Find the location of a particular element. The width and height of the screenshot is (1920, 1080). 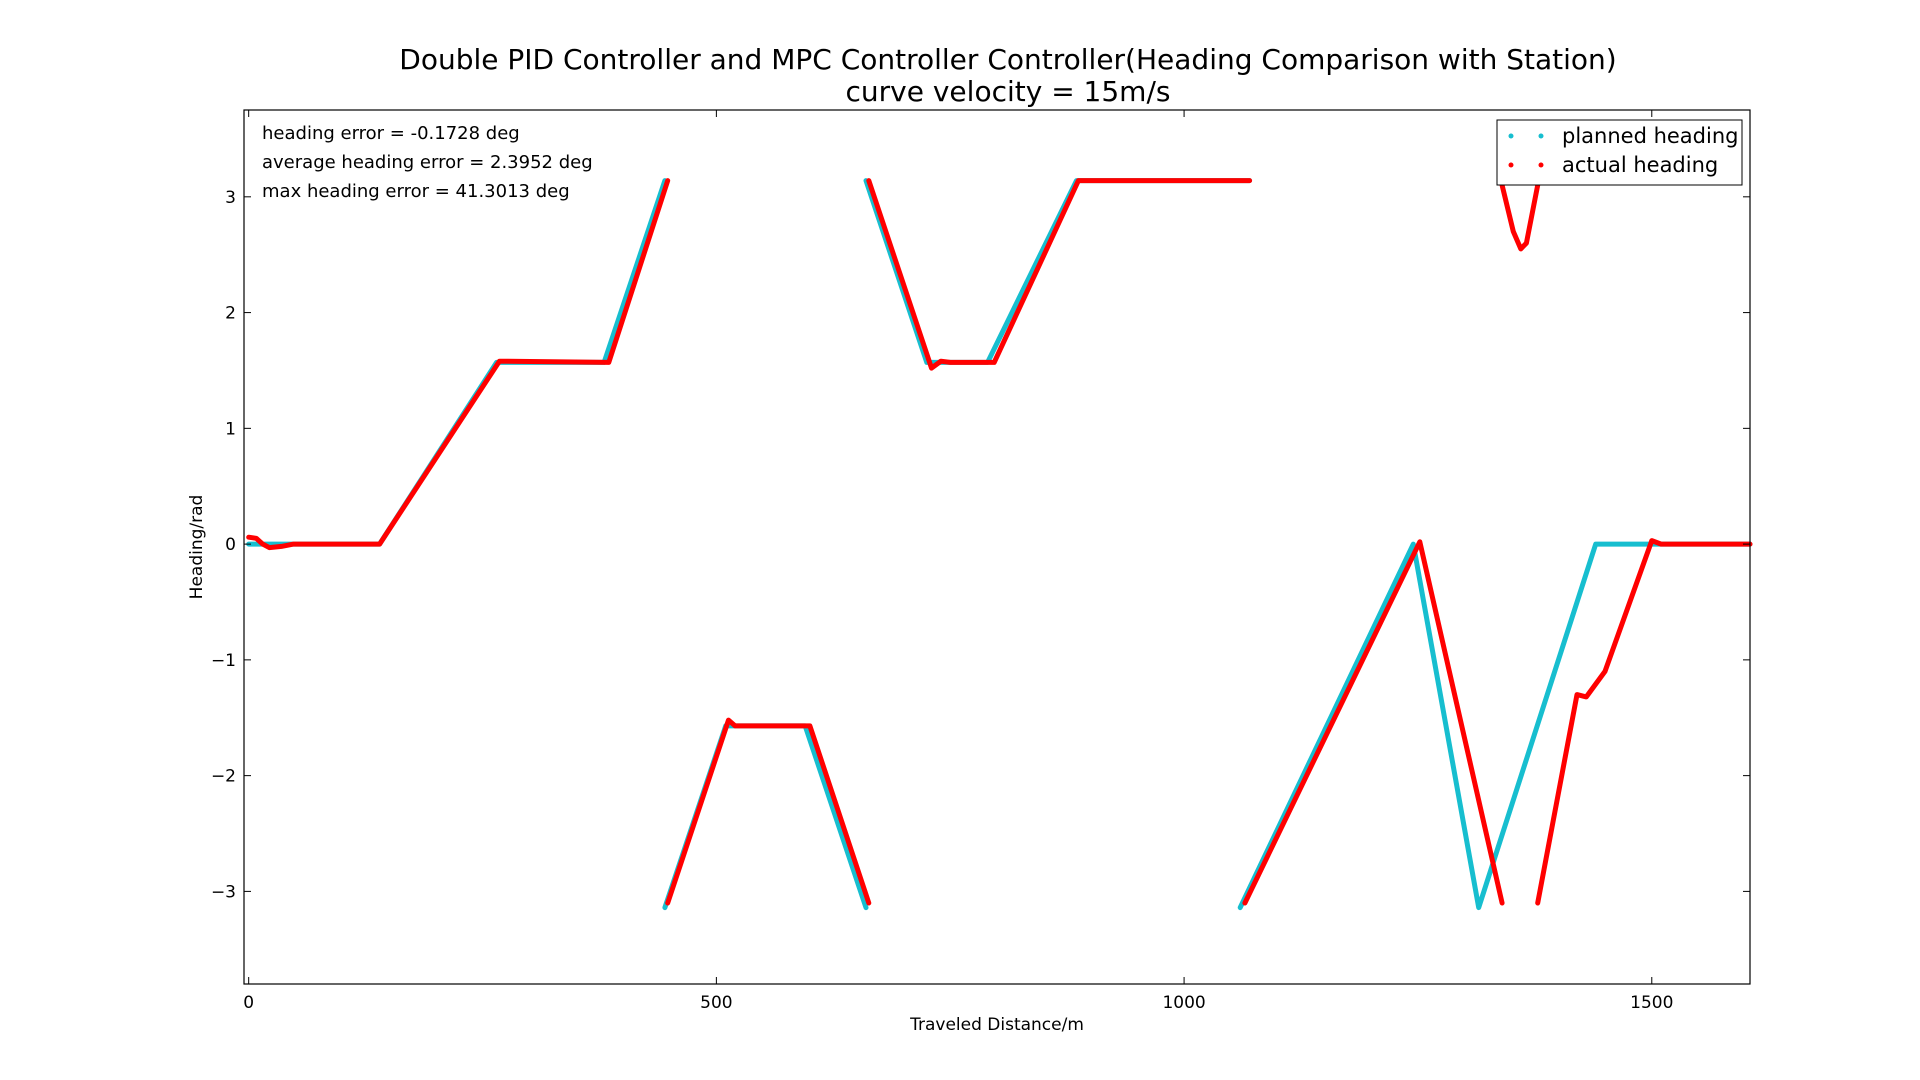

x-tick-label: 1500 is located at coordinates (1651, 1003).